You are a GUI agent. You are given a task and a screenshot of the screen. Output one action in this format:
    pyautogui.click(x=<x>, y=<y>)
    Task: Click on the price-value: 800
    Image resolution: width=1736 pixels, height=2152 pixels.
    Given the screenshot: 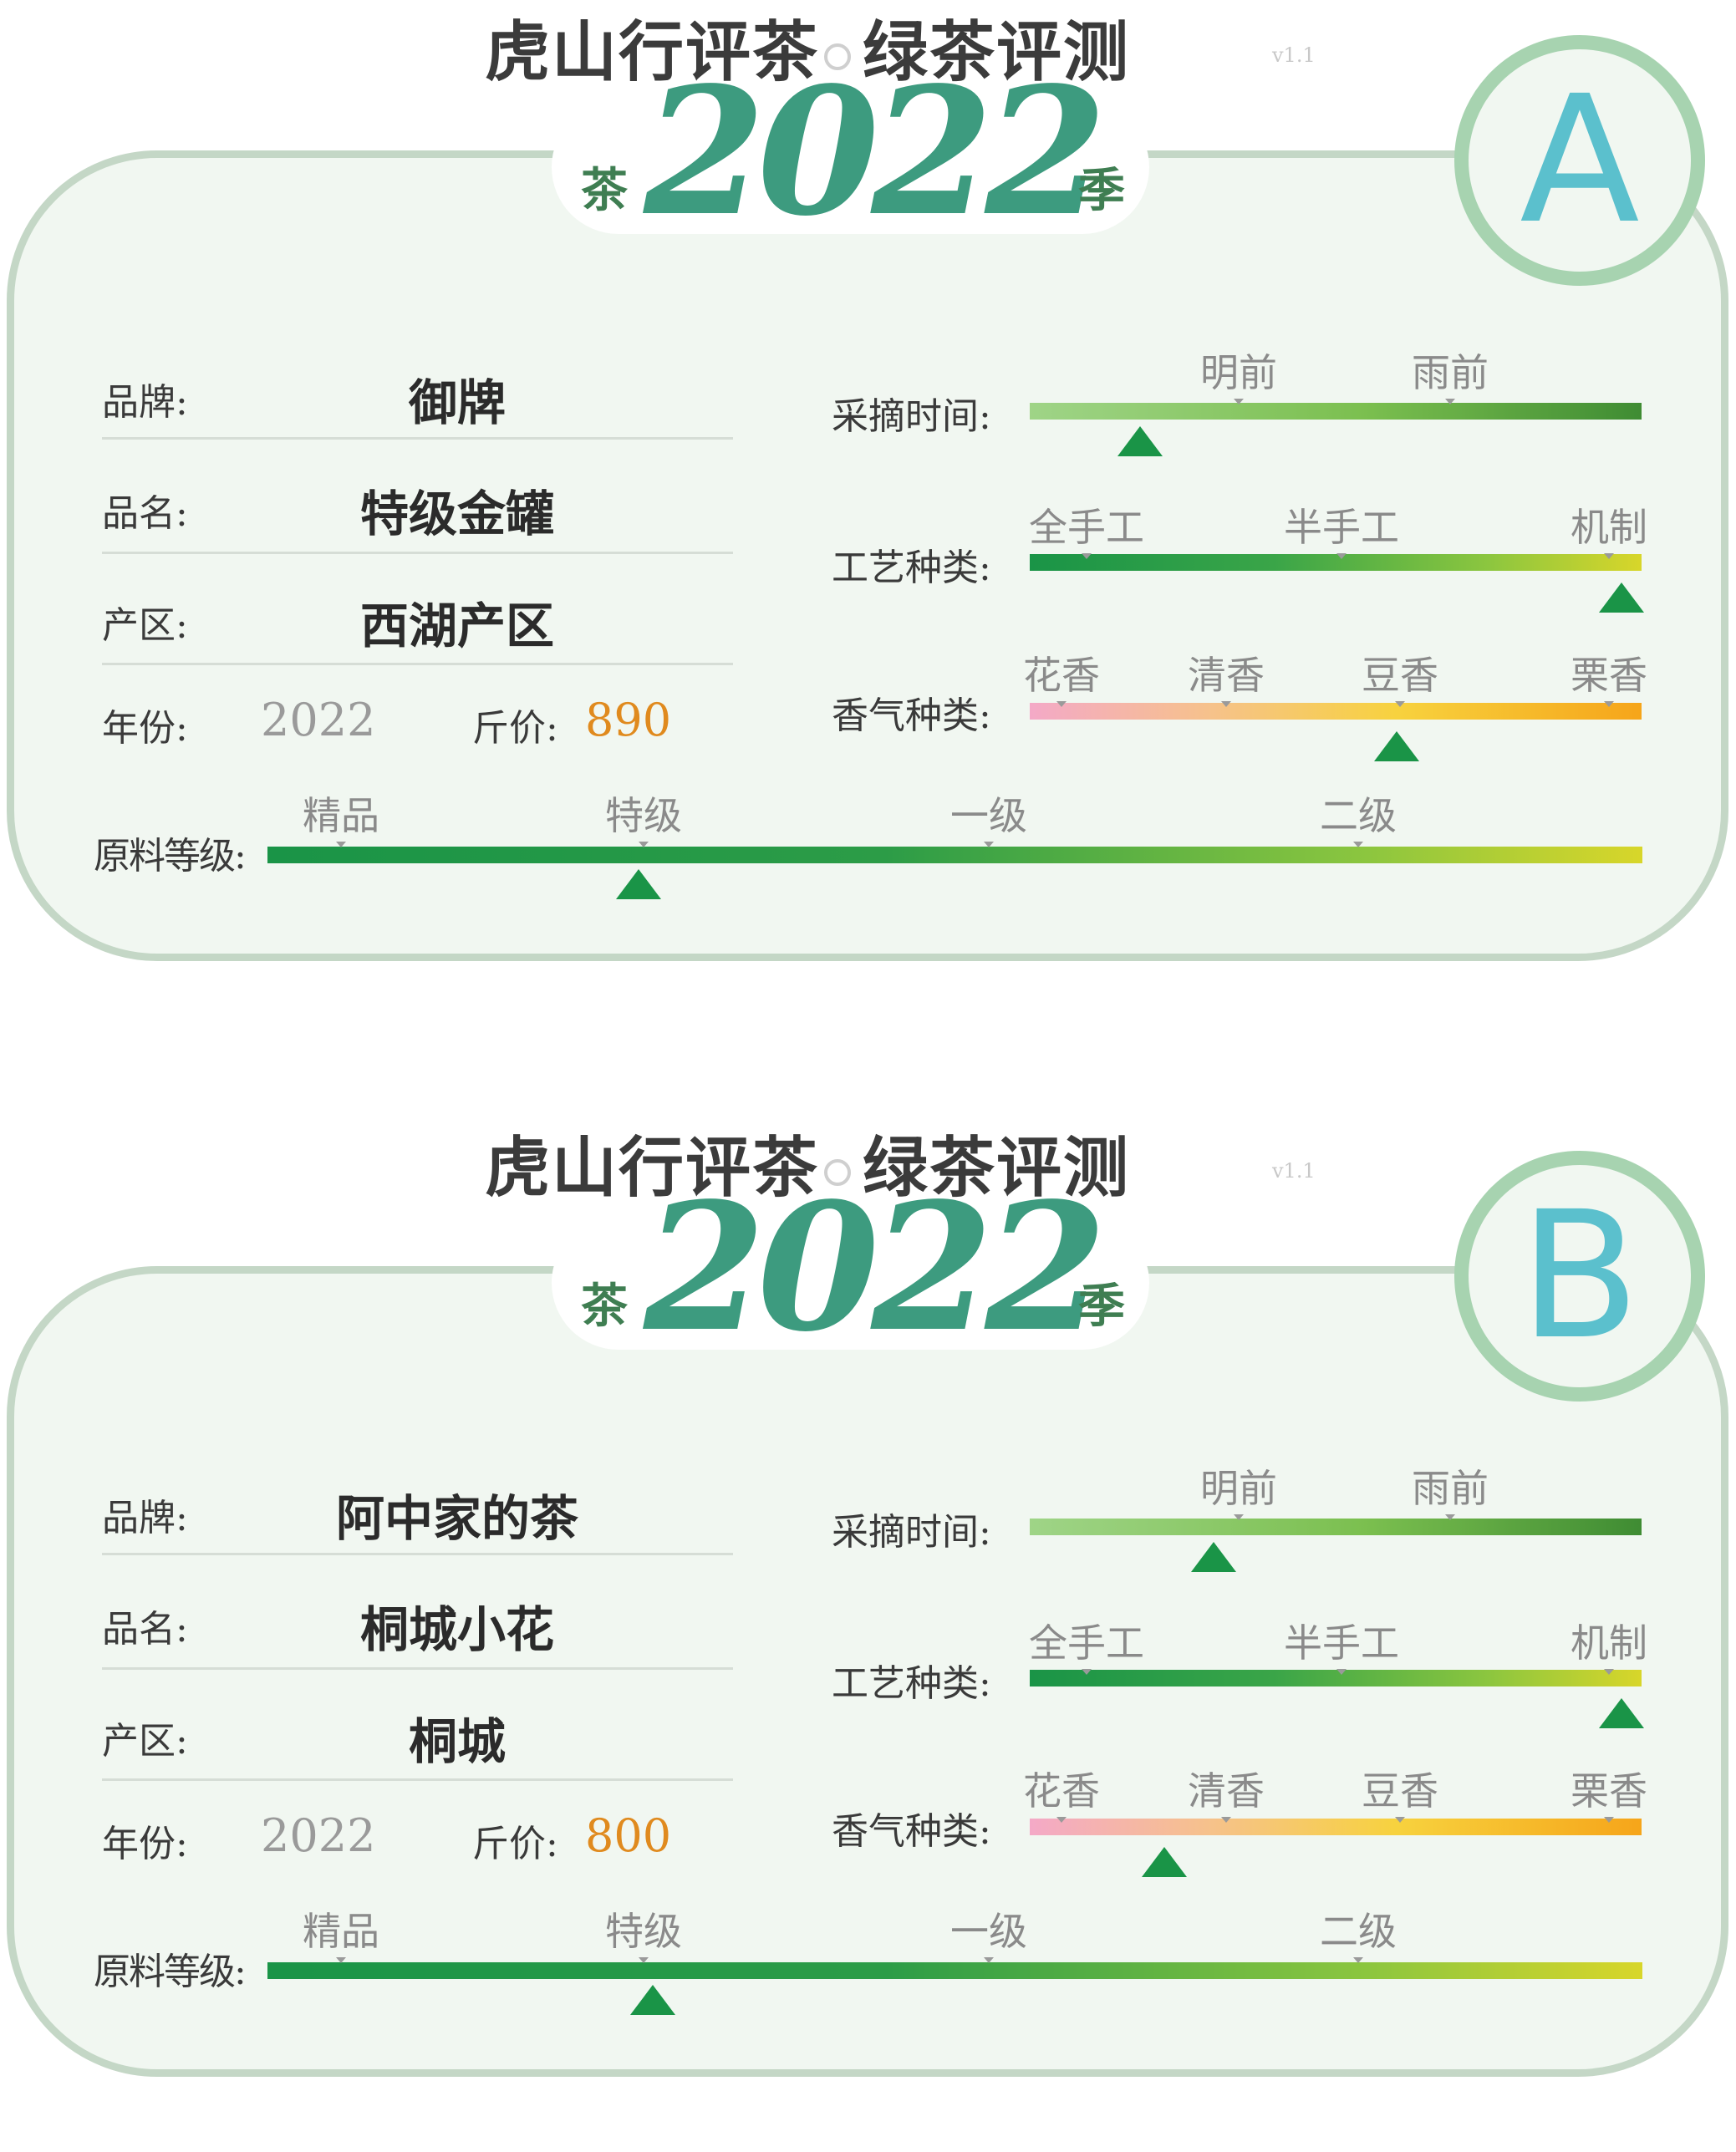 What is the action you would take?
    pyautogui.click(x=628, y=1836)
    